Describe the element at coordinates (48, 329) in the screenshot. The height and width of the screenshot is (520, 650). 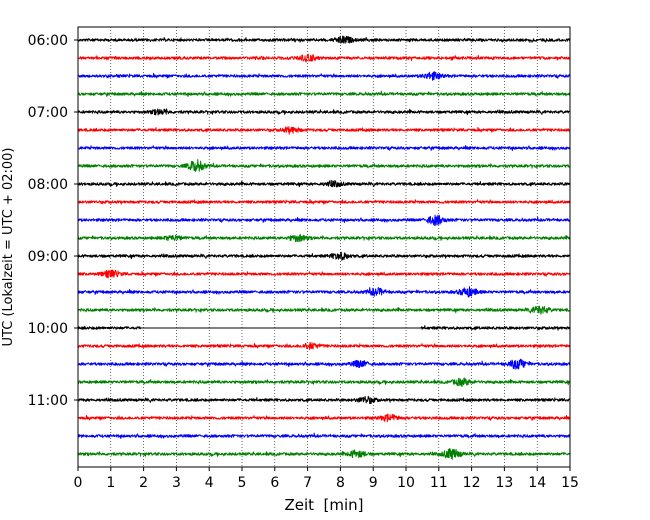
I see `y-tick-label: 10:00` at that location.